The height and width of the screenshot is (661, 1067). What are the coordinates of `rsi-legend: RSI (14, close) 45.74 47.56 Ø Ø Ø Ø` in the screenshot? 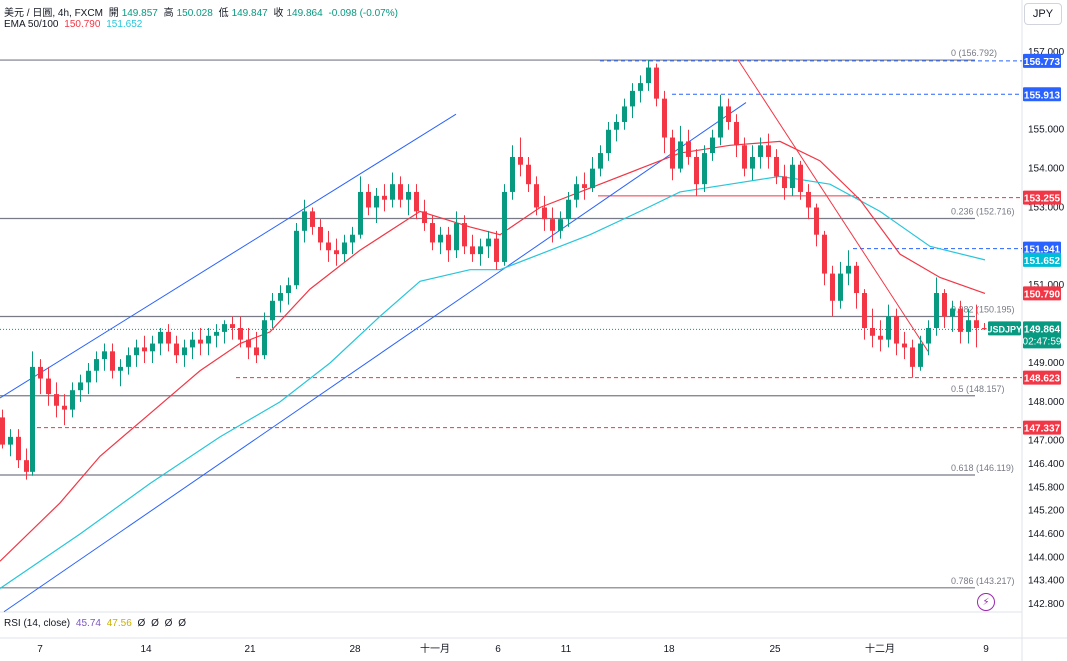 It's located at (96, 623).